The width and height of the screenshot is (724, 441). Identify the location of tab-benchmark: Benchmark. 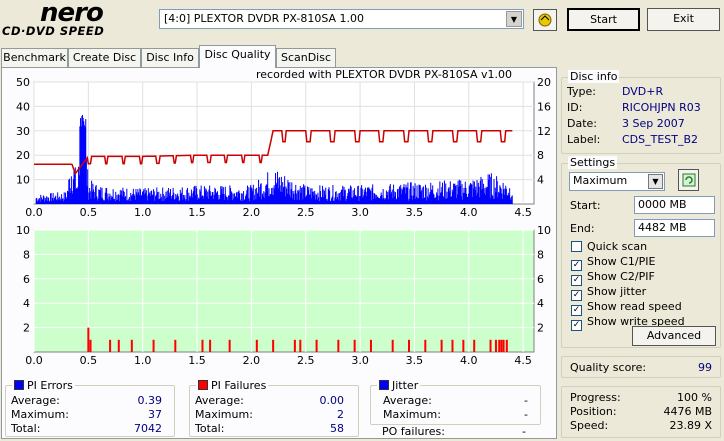
(34, 57).